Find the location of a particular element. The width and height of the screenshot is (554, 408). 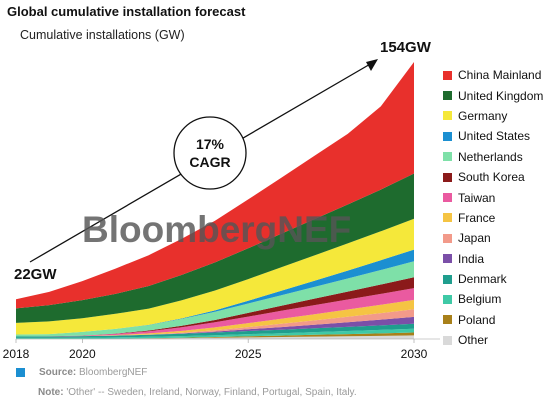

legend-label: China Mainland is located at coordinates (500, 75).